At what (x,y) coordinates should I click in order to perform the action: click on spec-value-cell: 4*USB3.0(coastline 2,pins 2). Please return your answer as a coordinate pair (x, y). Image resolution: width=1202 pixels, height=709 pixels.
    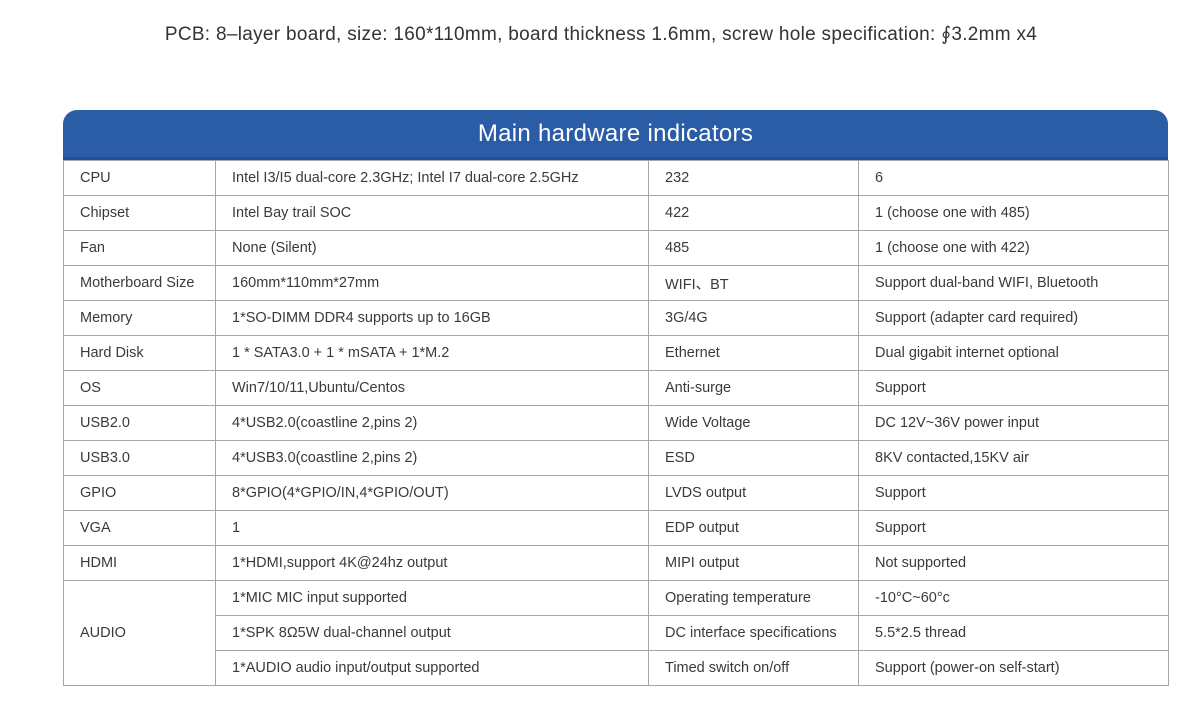
    Looking at the image, I should click on (432, 458).